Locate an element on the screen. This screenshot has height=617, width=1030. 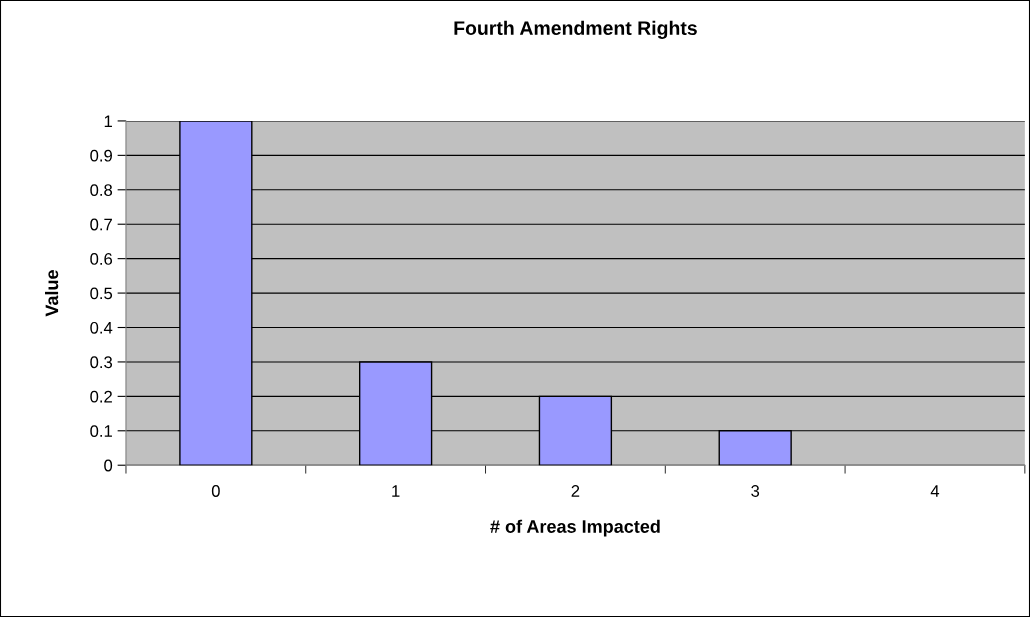
y-tick-label: 0.9 is located at coordinates (101, 155).